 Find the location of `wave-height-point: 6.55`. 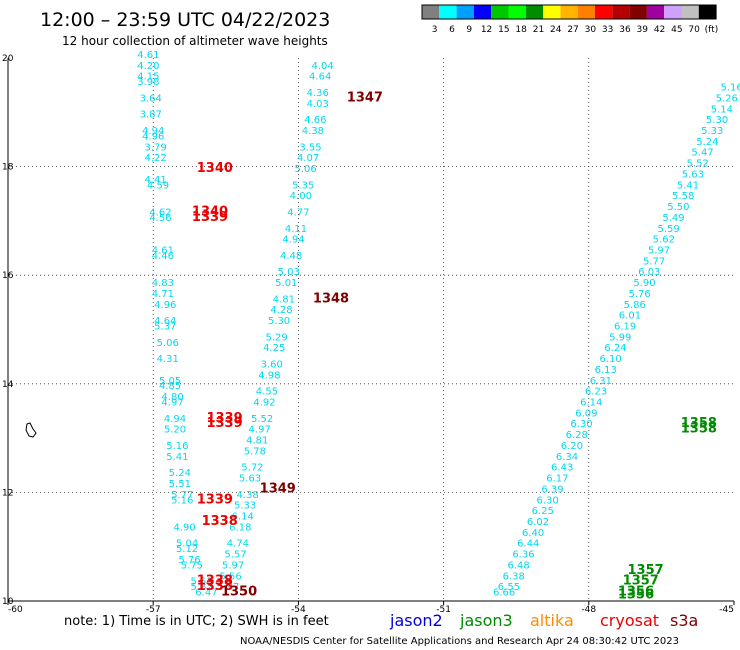

wave-height-point: 6.55 is located at coordinates (509, 587).